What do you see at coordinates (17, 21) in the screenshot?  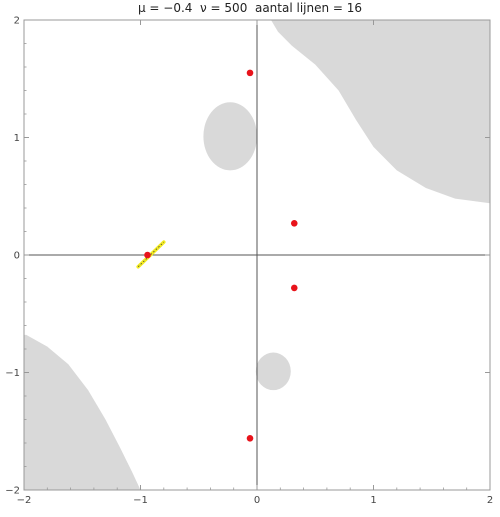 I see `y-tick-label: 2` at bounding box center [17, 21].